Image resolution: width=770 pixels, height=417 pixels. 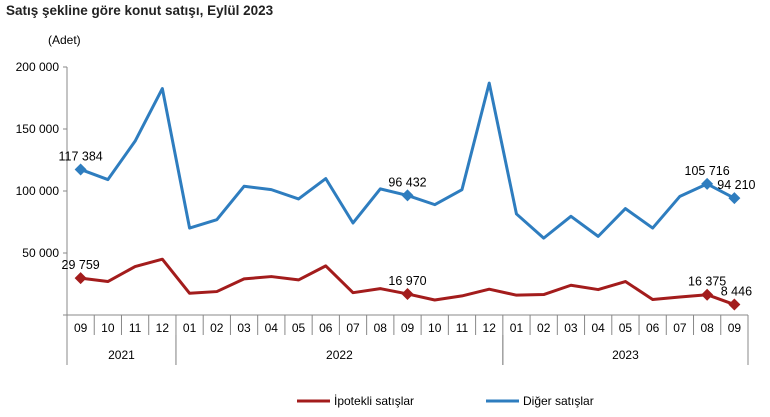 What do you see at coordinates (81, 265) in the screenshot?
I see `data-label: 29 759` at bounding box center [81, 265].